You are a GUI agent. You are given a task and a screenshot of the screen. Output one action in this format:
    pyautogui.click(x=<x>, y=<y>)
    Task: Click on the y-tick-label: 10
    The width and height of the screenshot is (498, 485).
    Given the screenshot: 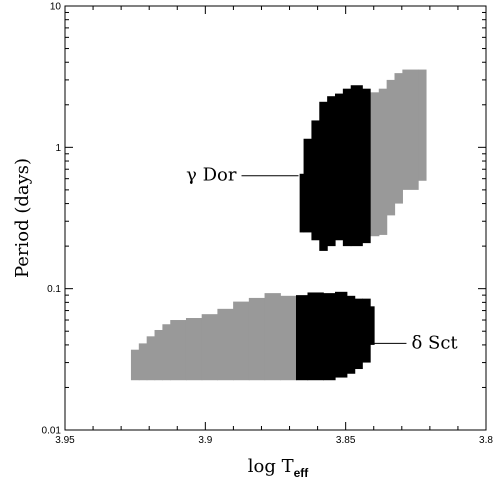 What is the action you would take?
    pyautogui.click(x=56, y=7)
    